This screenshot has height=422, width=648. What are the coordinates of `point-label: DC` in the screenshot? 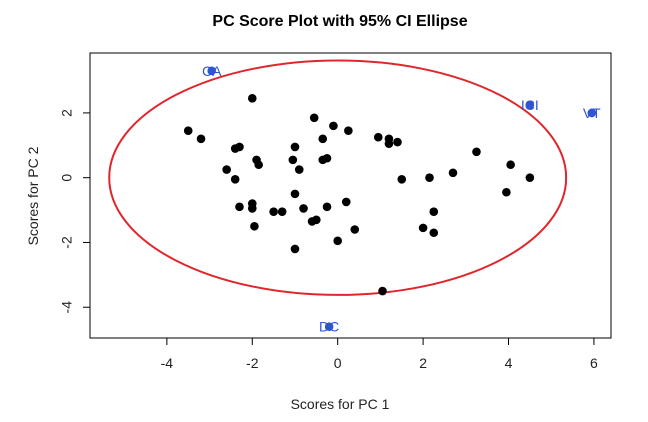 It's located at (329, 327).